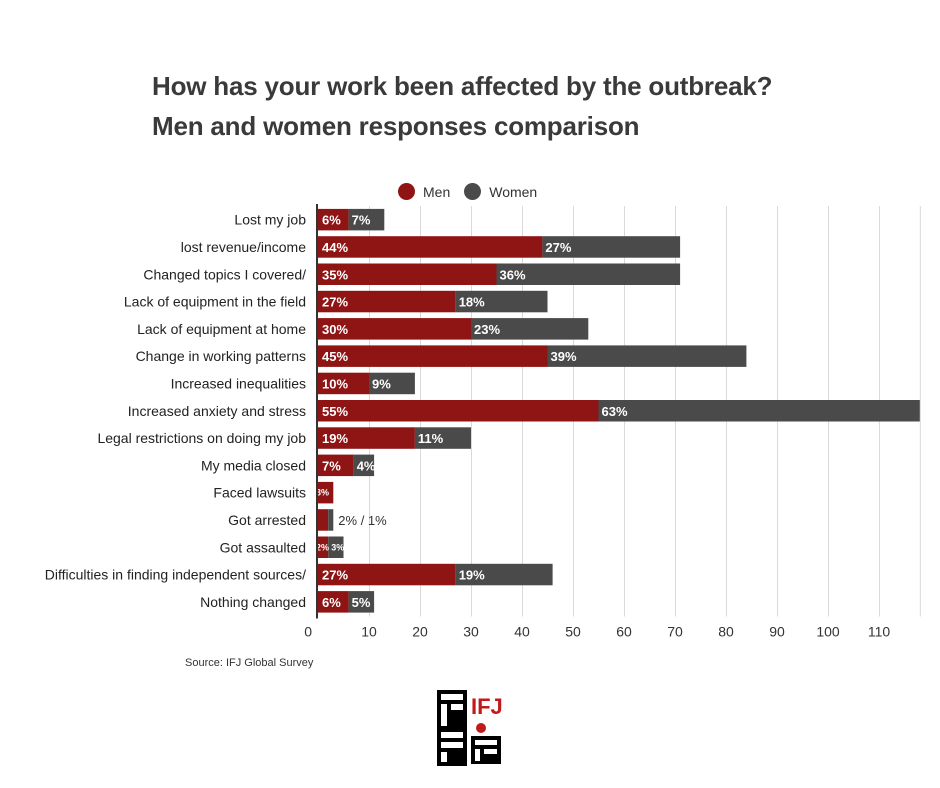 The height and width of the screenshot is (788, 940). I want to click on legend-item-women: Women, so click(500, 191).